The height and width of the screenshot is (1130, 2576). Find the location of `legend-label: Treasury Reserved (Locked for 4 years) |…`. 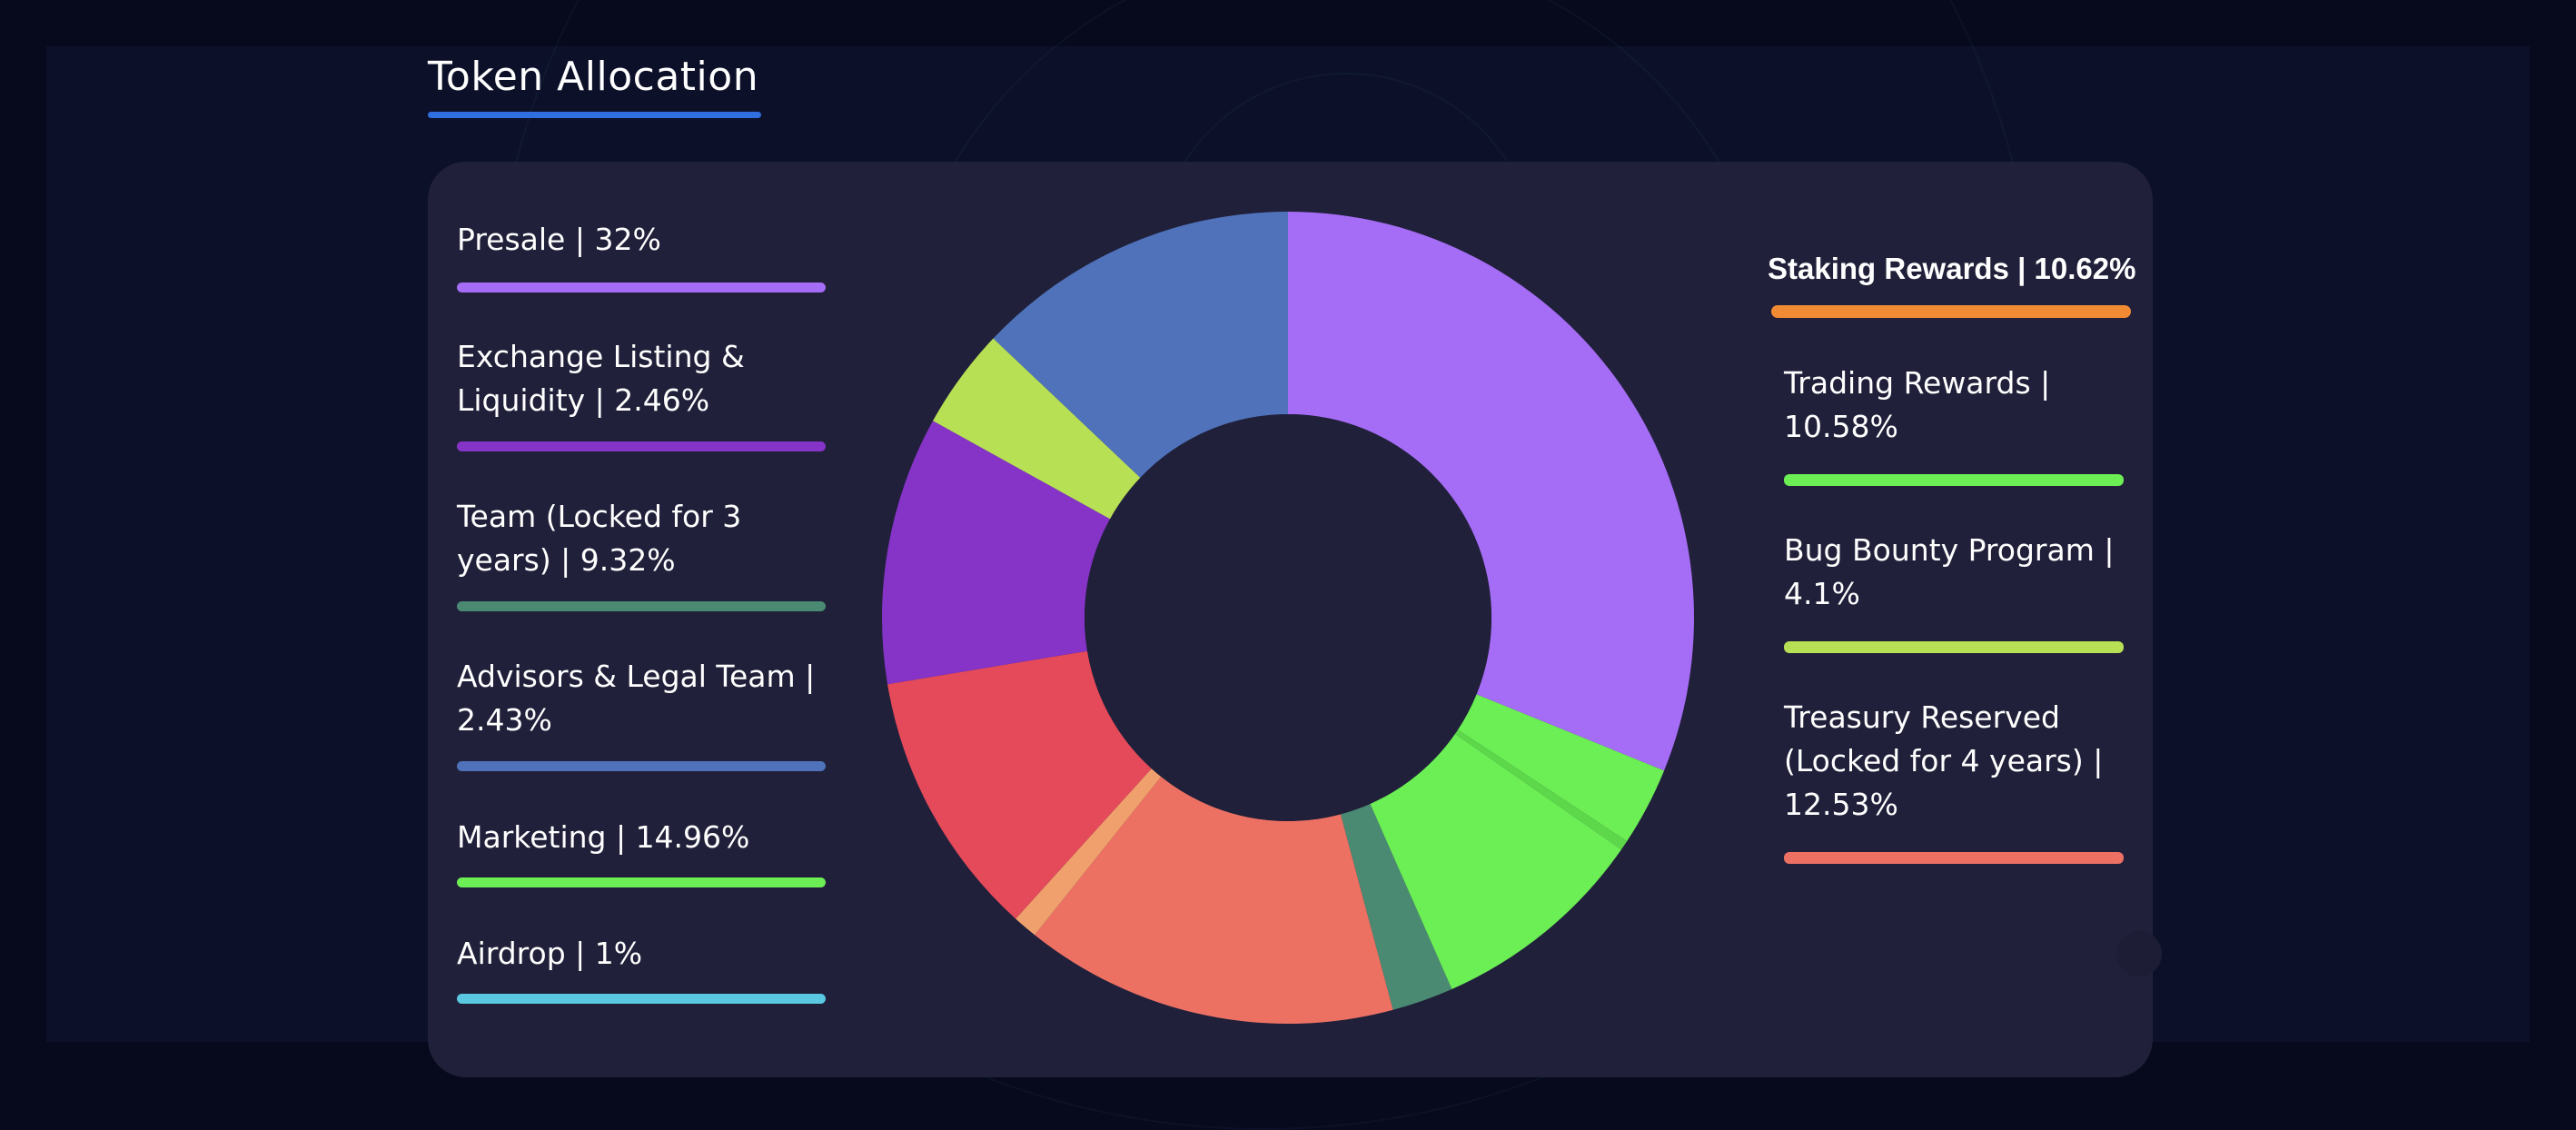

legend-label: Treasury Reserved (Locked for 4 years) |… is located at coordinates (1944, 761).